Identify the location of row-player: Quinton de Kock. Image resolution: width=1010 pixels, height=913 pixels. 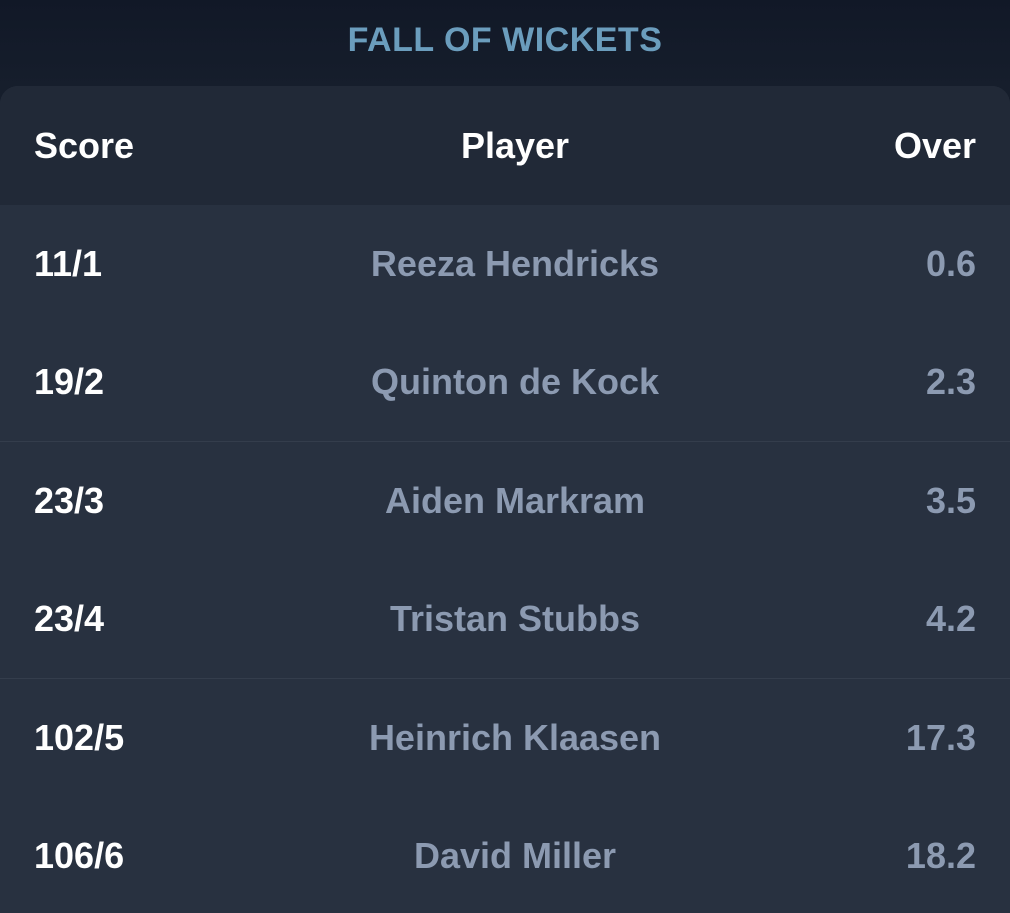
(515, 381).